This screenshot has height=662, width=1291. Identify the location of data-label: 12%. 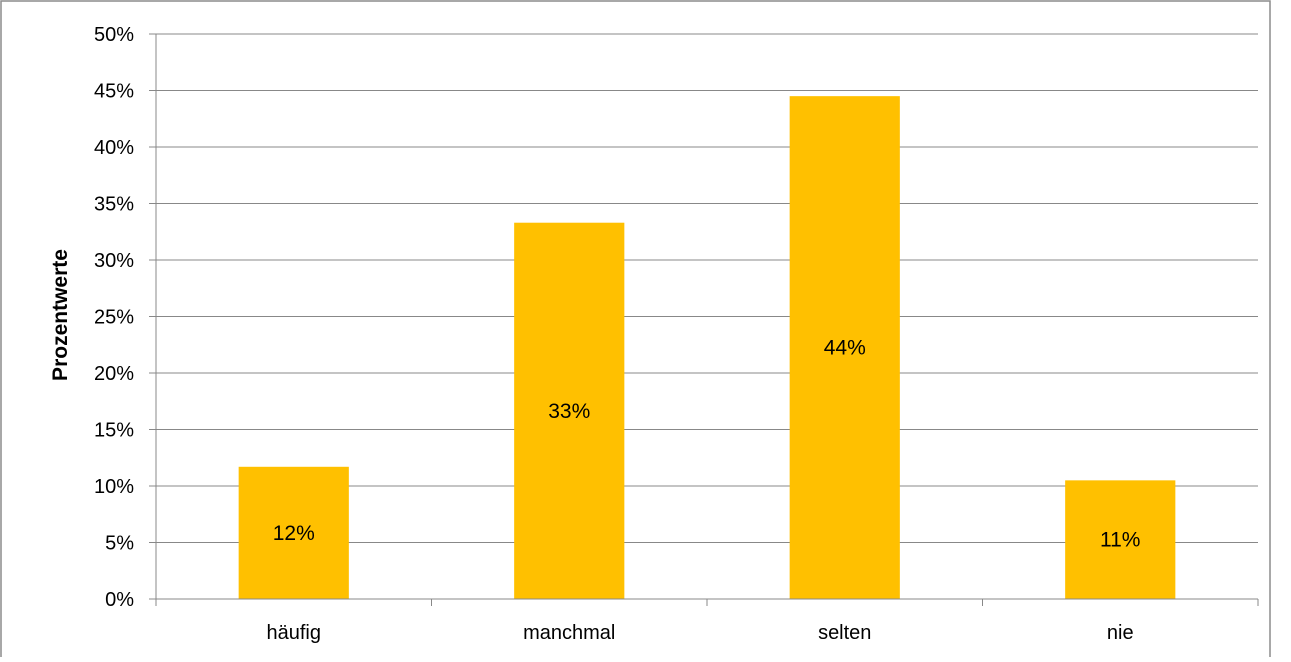
(294, 533).